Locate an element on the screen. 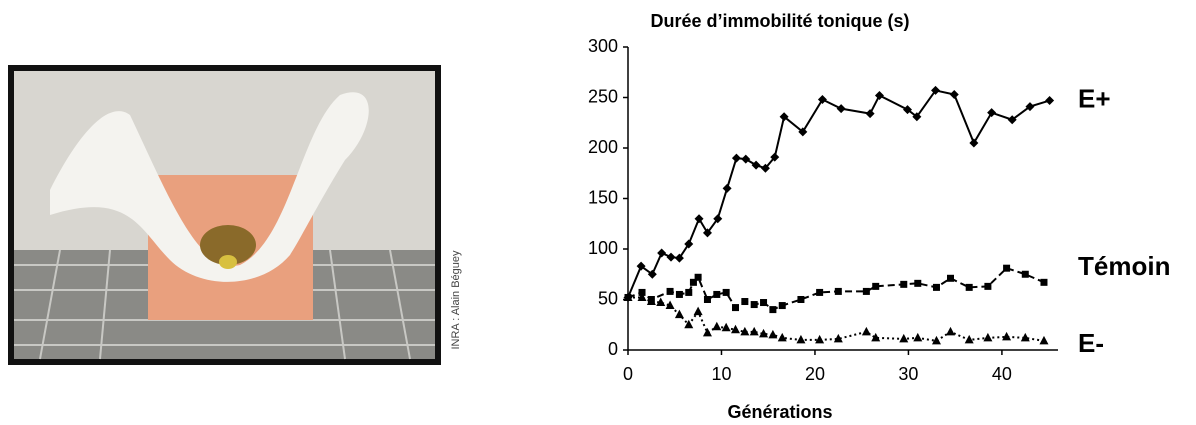 Image resolution: width=1196 pixels, height=425 pixels. chart-title: Durée d’immobilité tonique (s) is located at coordinates (779, 21).